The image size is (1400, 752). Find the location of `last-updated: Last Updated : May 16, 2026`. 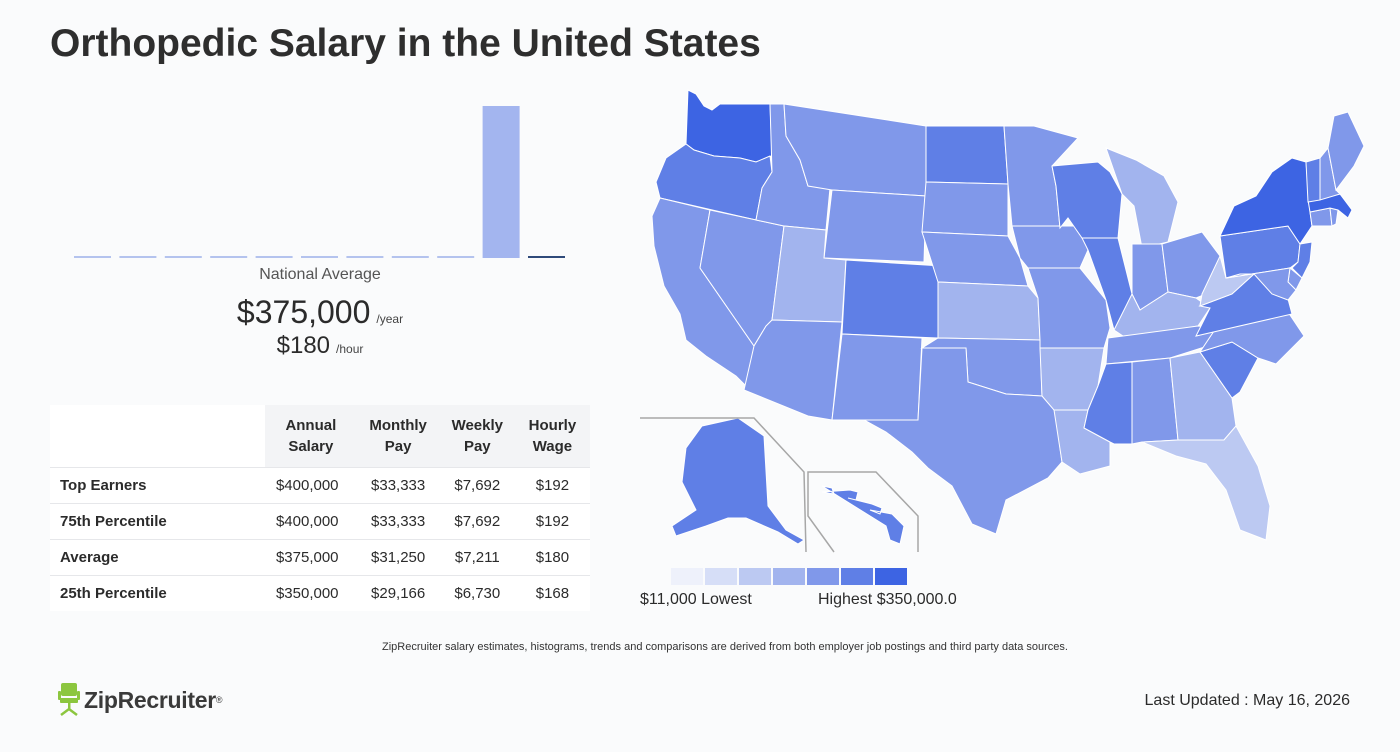

last-updated: Last Updated : May 16, 2026 is located at coordinates (1247, 700).